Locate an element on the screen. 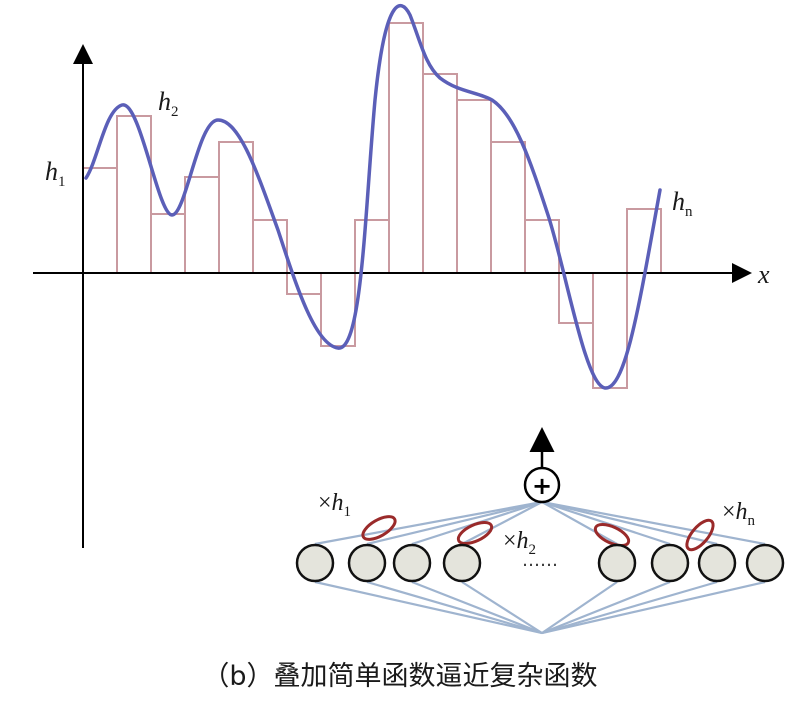 This screenshot has width=785, height=703. network-connections is located at coordinates (540, 567).